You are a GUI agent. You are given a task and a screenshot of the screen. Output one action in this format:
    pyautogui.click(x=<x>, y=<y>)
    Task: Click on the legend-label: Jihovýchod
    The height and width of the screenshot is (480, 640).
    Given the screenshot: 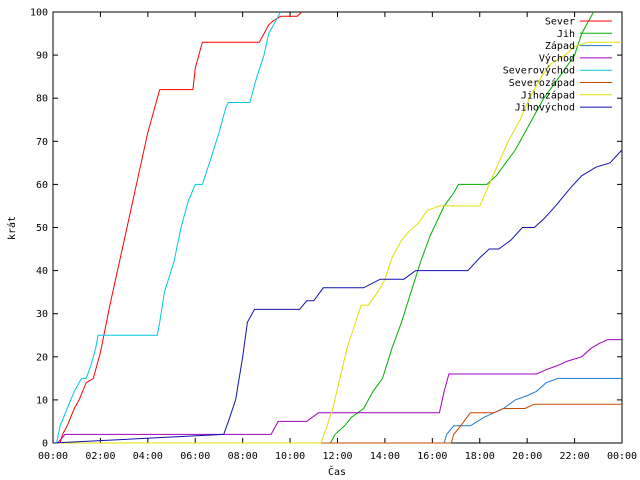 What is the action you would take?
    pyautogui.click(x=545, y=108)
    